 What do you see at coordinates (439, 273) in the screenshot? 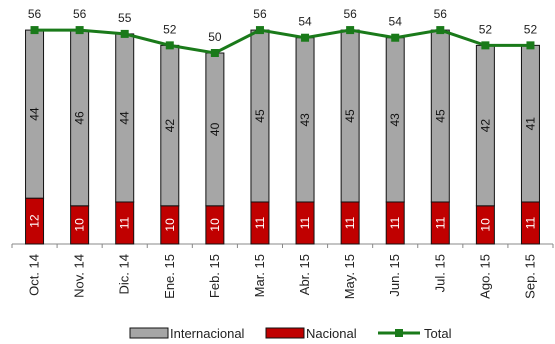
I see `x-tick-label: Jul. 15` at bounding box center [439, 273].